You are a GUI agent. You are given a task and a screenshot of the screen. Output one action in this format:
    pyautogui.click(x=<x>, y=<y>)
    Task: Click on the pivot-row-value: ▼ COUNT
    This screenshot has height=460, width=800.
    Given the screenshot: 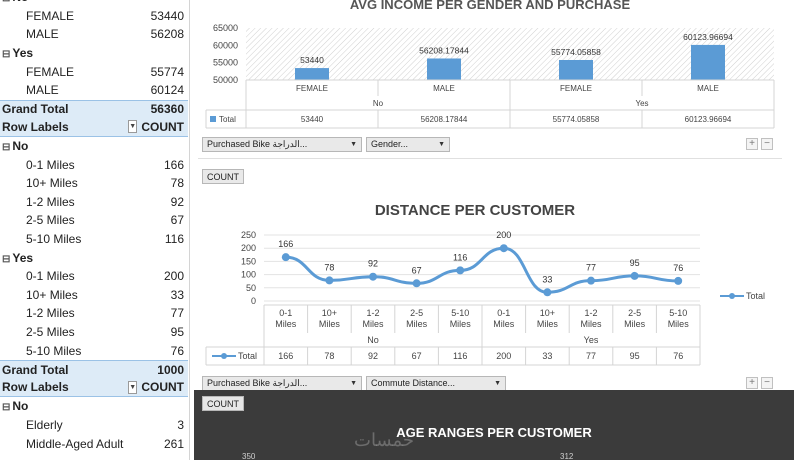 What is the action you would take?
    pyautogui.click(x=158, y=387)
    